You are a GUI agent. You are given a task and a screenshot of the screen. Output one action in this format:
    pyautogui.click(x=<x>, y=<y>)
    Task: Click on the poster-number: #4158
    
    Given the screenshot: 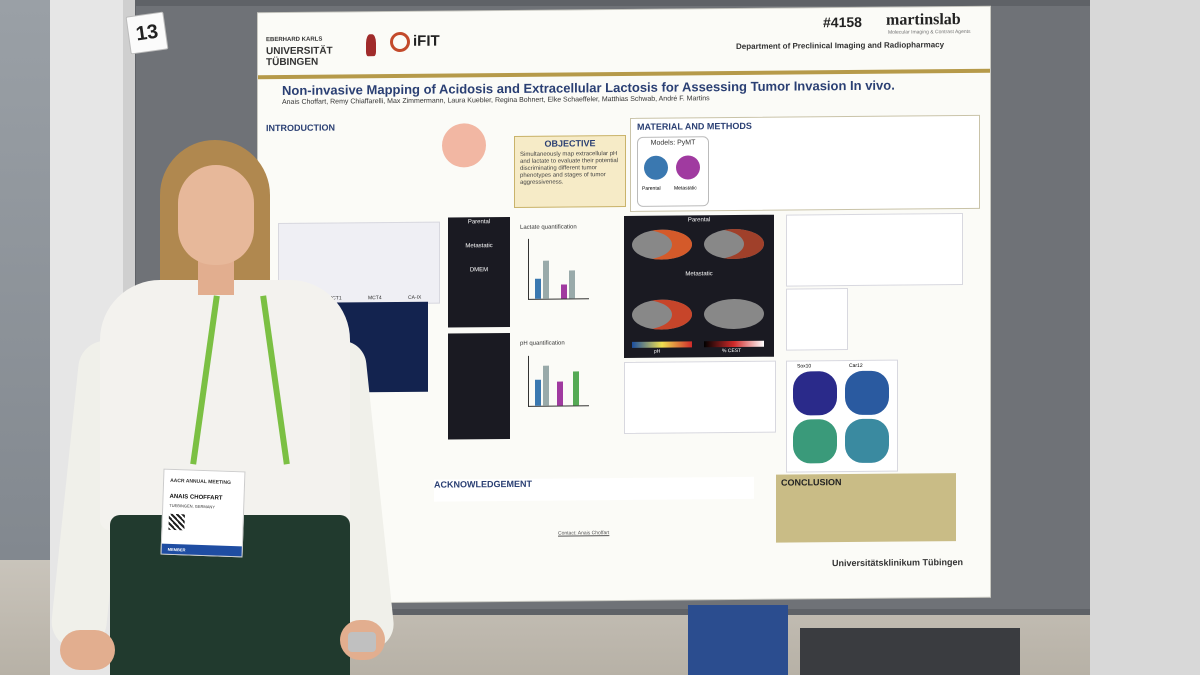 What is the action you would take?
    pyautogui.click(x=842, y=22)
    